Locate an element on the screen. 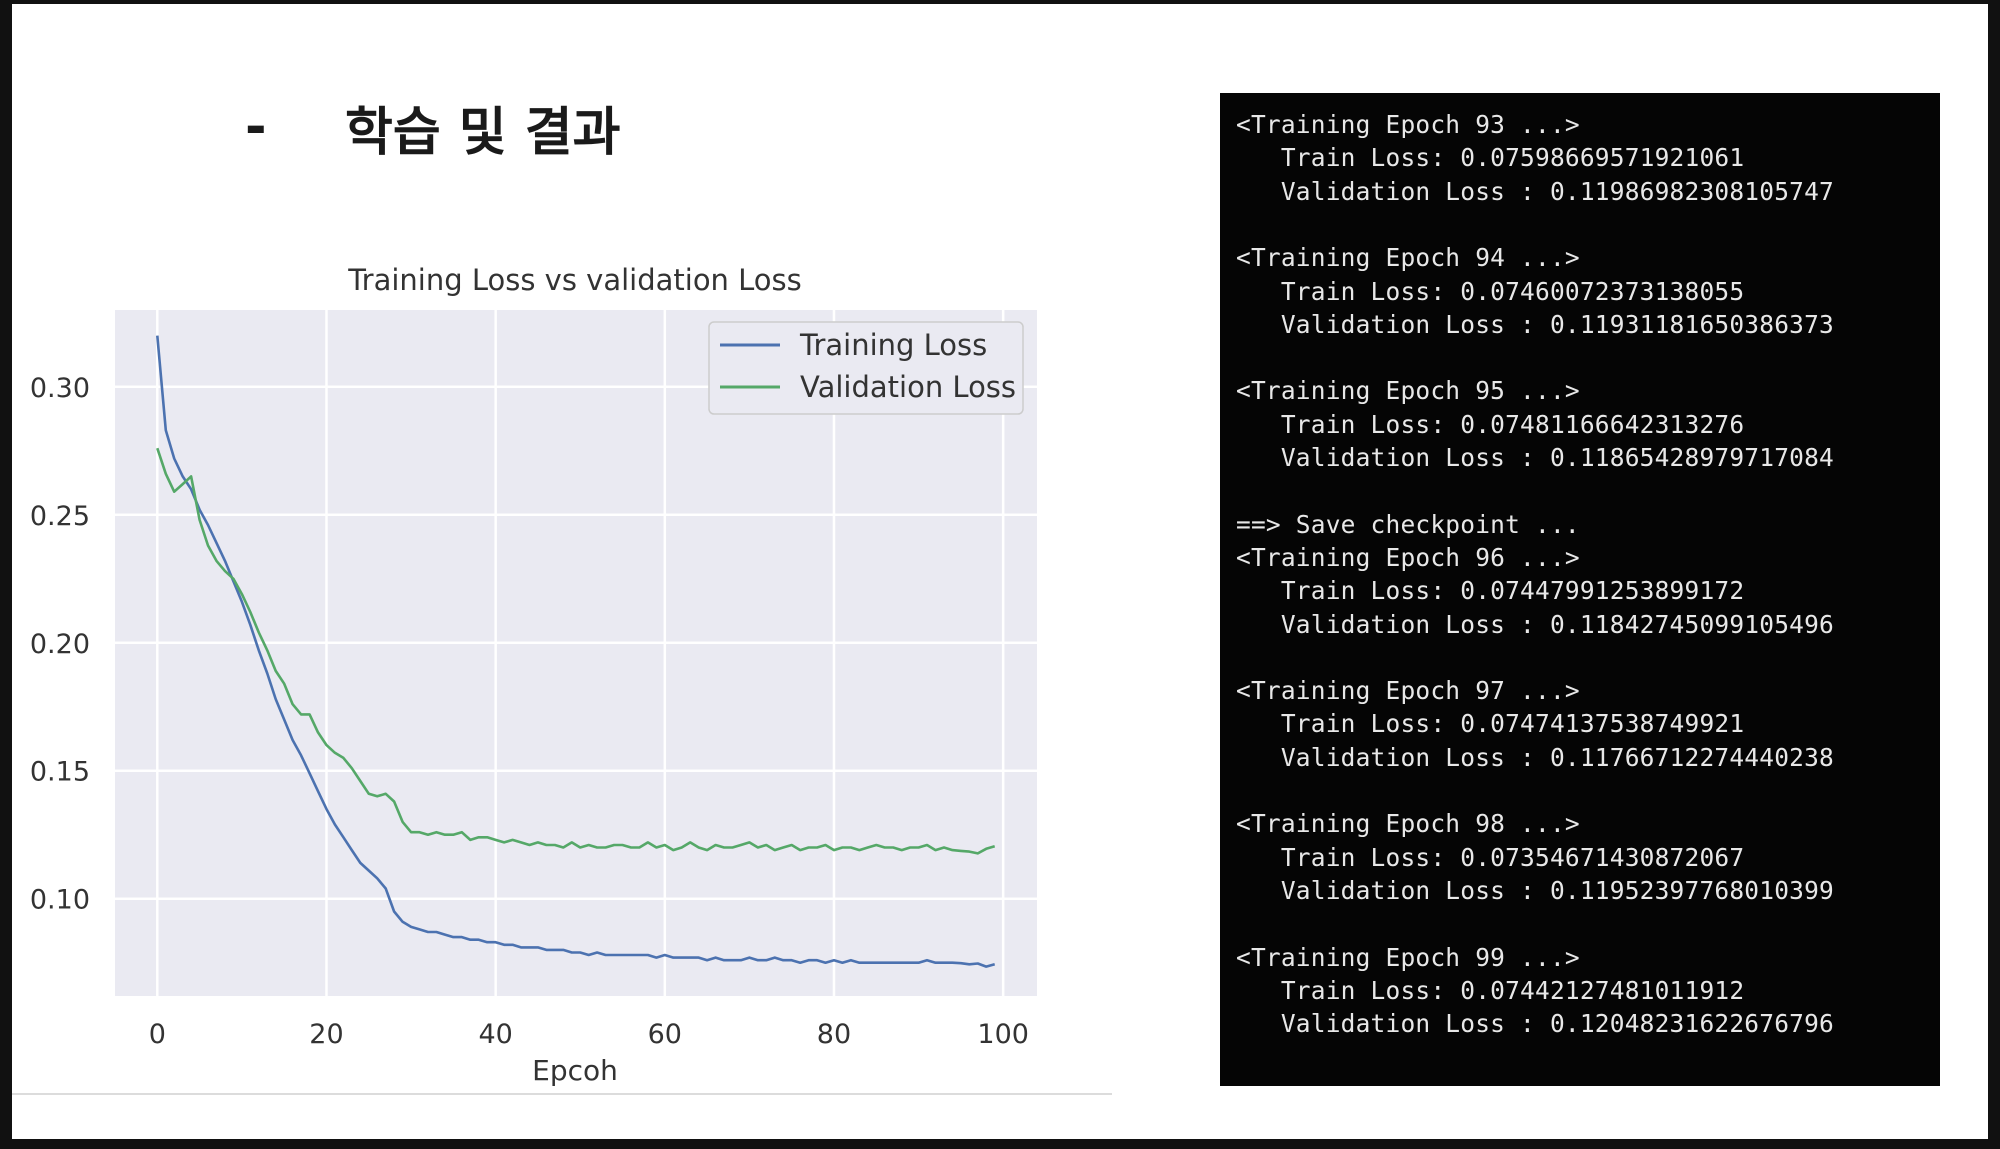 The image size is (2000, 1149). terminal-line: Train Loss: 0.07442127481011912 is located at coordinates (1490, 990).